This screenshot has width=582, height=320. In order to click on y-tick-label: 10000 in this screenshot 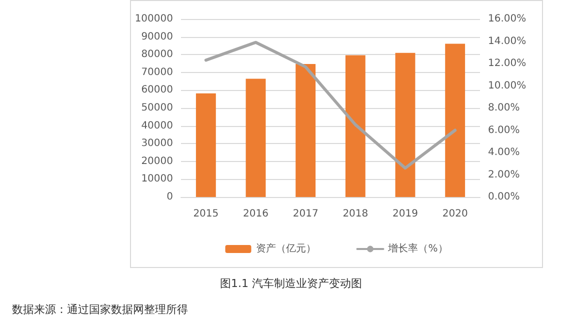, I will do `click(157, 179)`.